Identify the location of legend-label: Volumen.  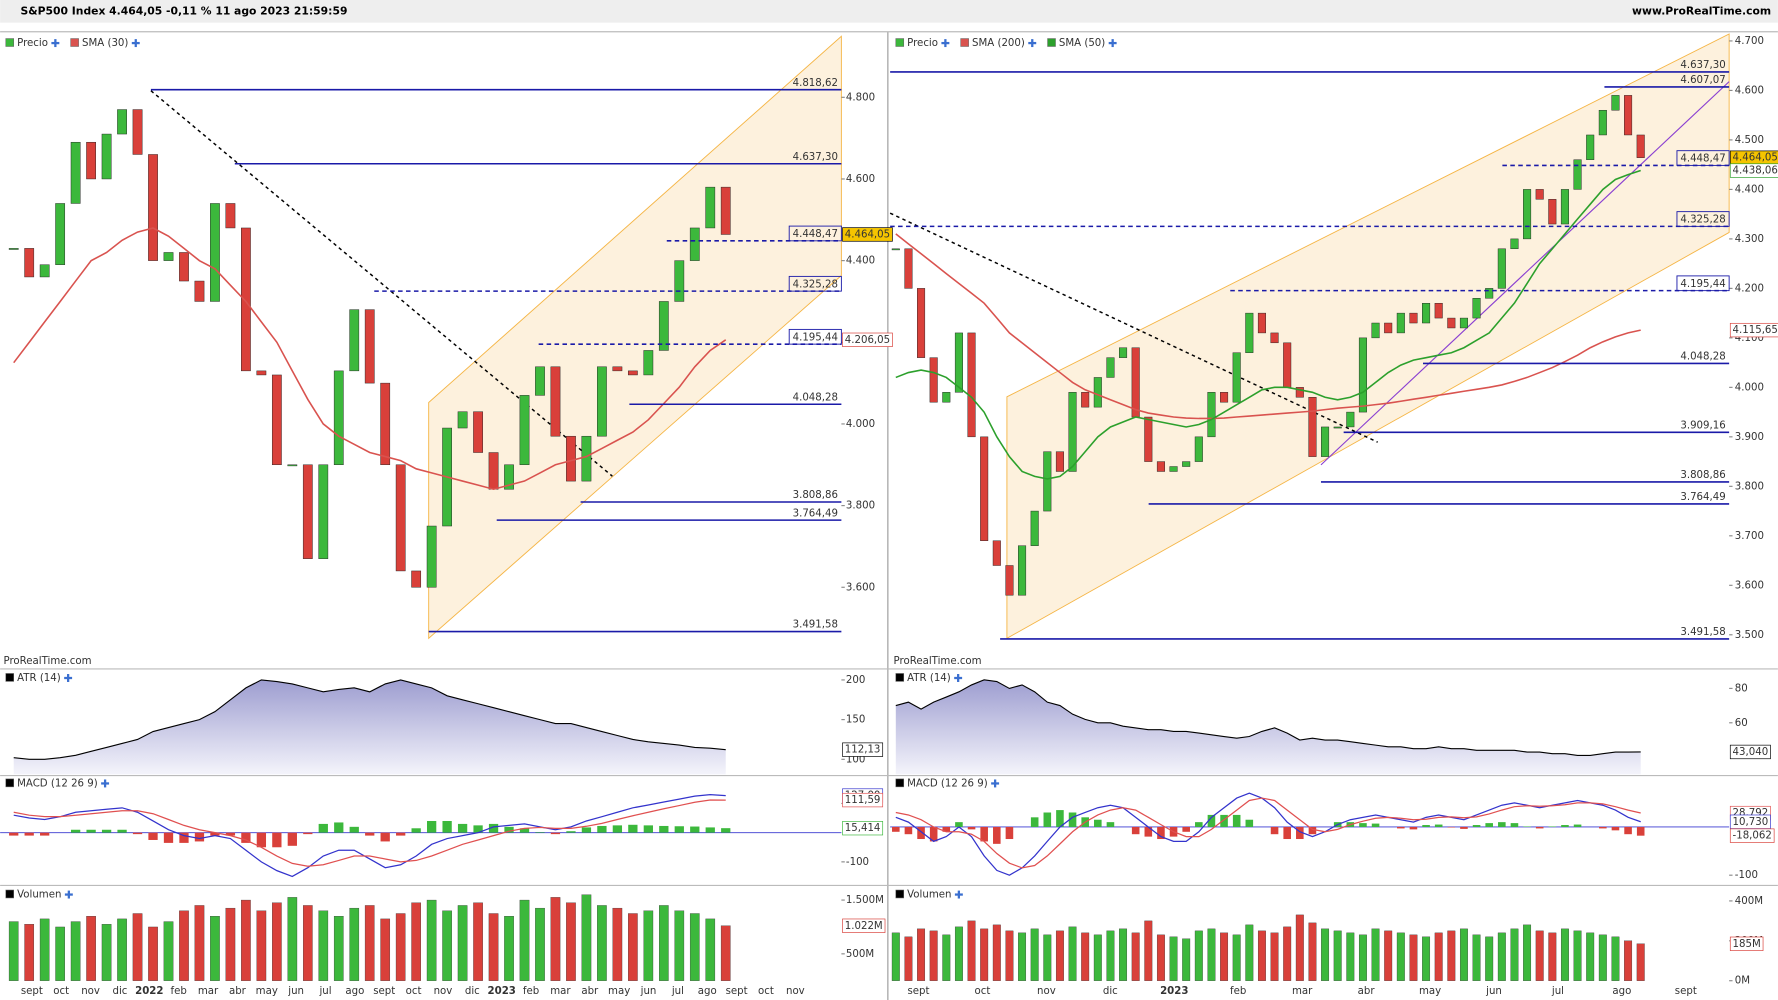
(39, 895).